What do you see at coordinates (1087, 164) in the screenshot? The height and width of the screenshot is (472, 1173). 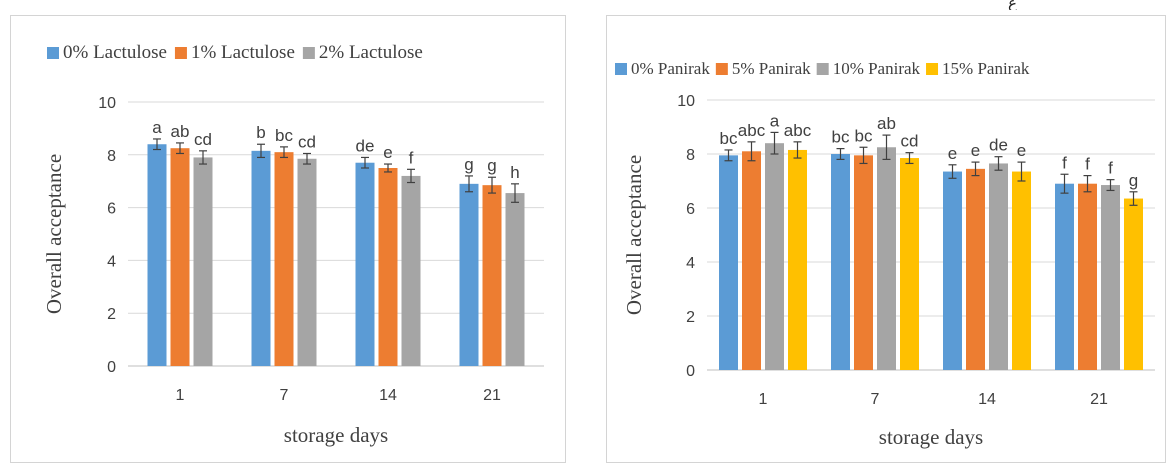 I see `panirak-sig-label-s1-c3: f` at bounding box center [1087, 164].